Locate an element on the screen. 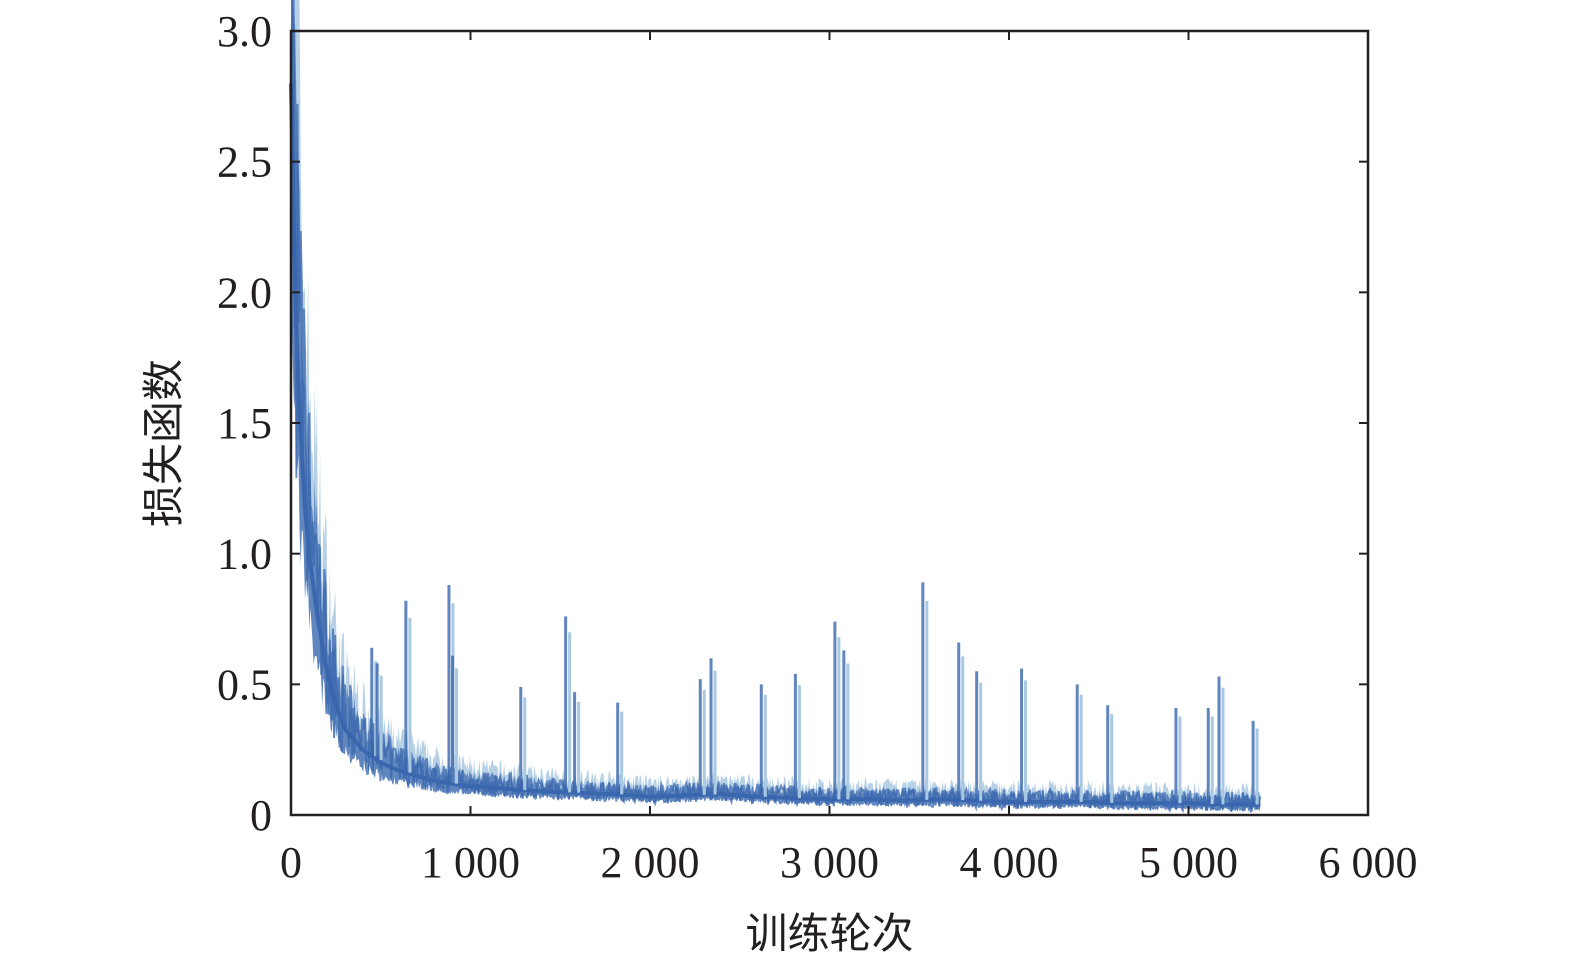 Image resolution: width=1575 pixels, height=967 pixels. y-tick-label: 3.0 is located at coordinates (244, 31).